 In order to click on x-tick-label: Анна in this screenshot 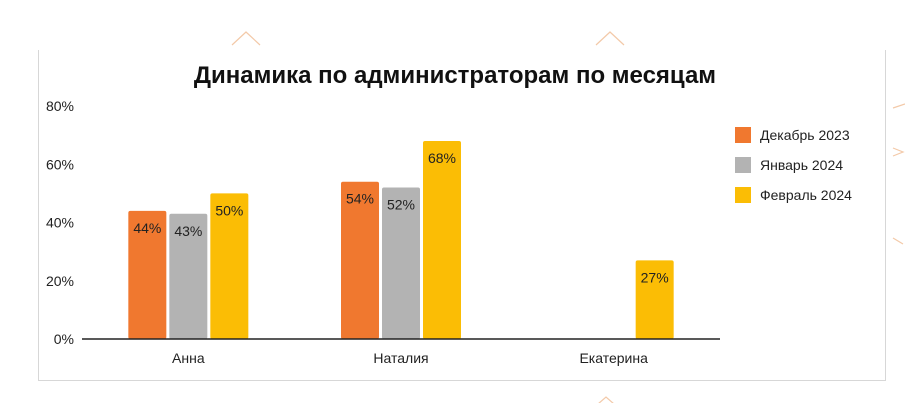, I will do `click(188, 358)`.